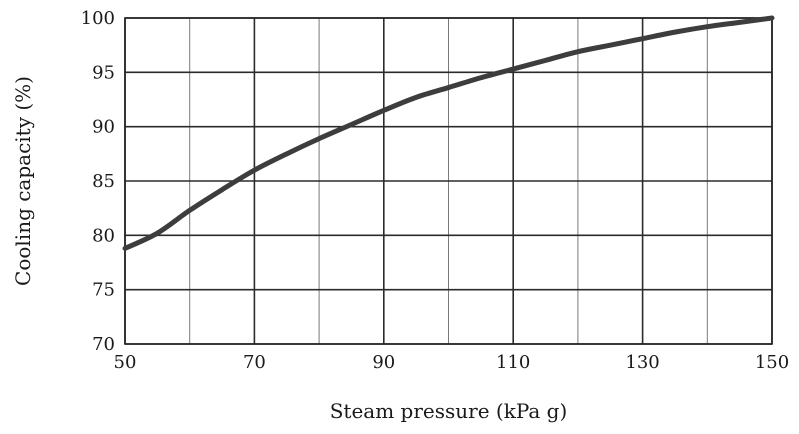  What do you see at coordinates (103, 127) in the screenshot?
I see `y-tick-label: 90` at bounding box center [103, 127].